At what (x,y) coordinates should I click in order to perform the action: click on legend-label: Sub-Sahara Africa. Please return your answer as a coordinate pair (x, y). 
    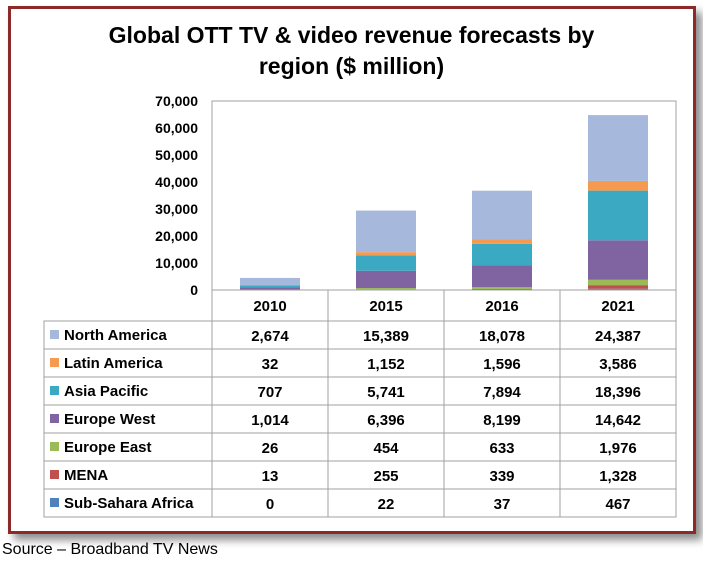
    Looking at the image, I should click on (129, 503).